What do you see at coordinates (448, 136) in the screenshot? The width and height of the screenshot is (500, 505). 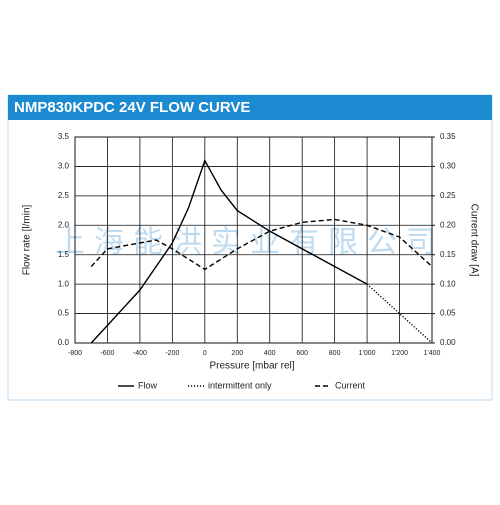 I see `y2-tick-label: 0.35` at bounding box center [448, 136].